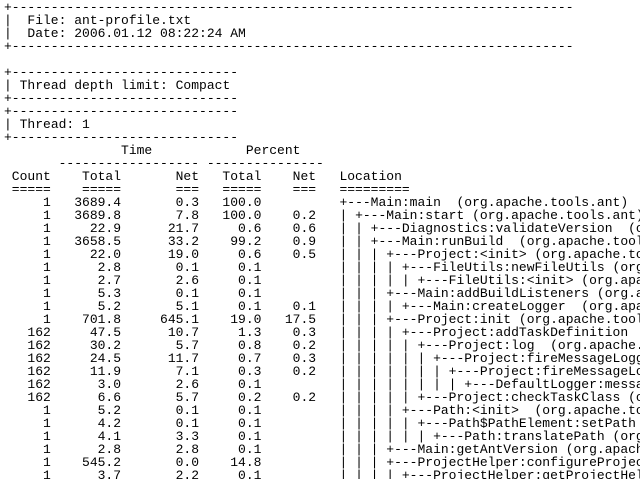 Image resolution: width=640 pixels, height=479 pixels. I want to click on thread-line-label: Thread: 1, so click(54, 124).